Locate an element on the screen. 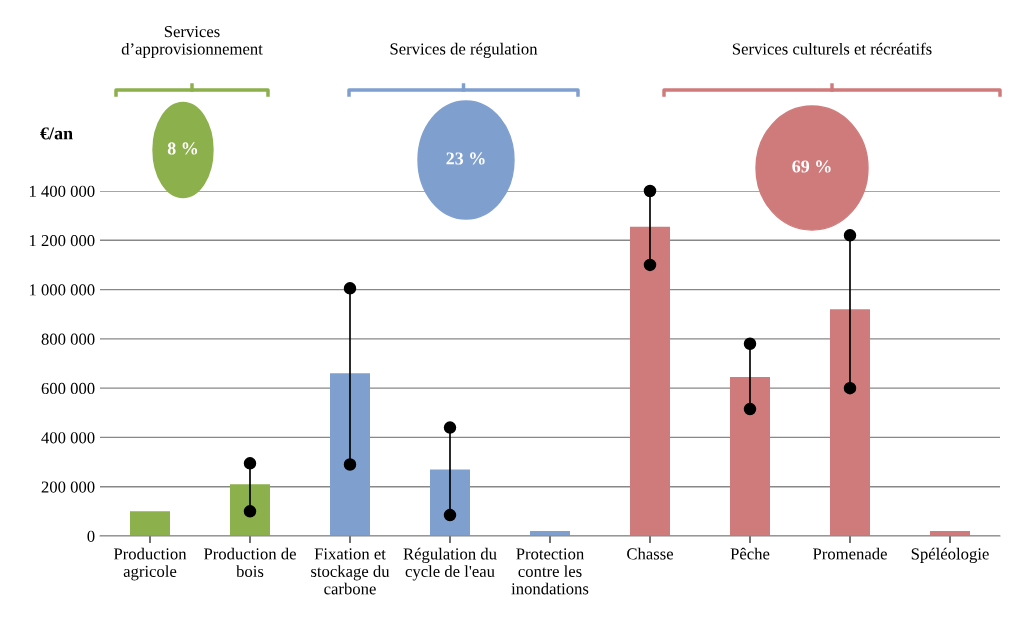 The height and width of the screenshot is (630, 1023). x-tick-label: Régulation du cycle de l'eau is located at coordinates (450, 564).